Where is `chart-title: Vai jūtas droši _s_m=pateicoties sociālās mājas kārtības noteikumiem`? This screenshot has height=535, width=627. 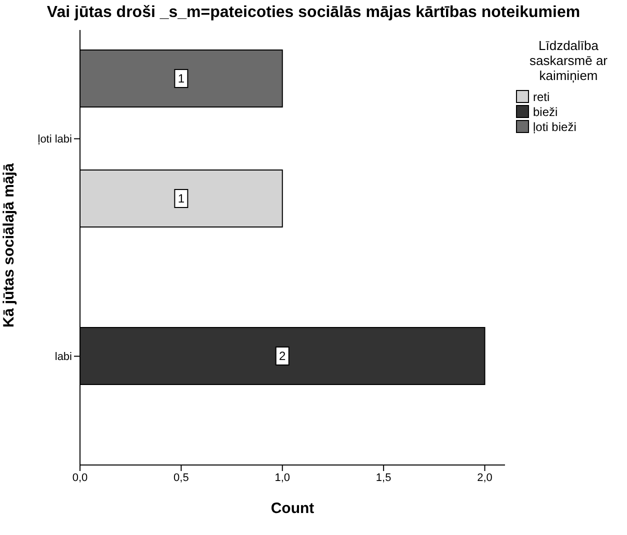 chart-title: Vai jūtas droši _s_m=pateicoties sociālās mājas kārtības noteikumiem is located at coordinates (314, 13).